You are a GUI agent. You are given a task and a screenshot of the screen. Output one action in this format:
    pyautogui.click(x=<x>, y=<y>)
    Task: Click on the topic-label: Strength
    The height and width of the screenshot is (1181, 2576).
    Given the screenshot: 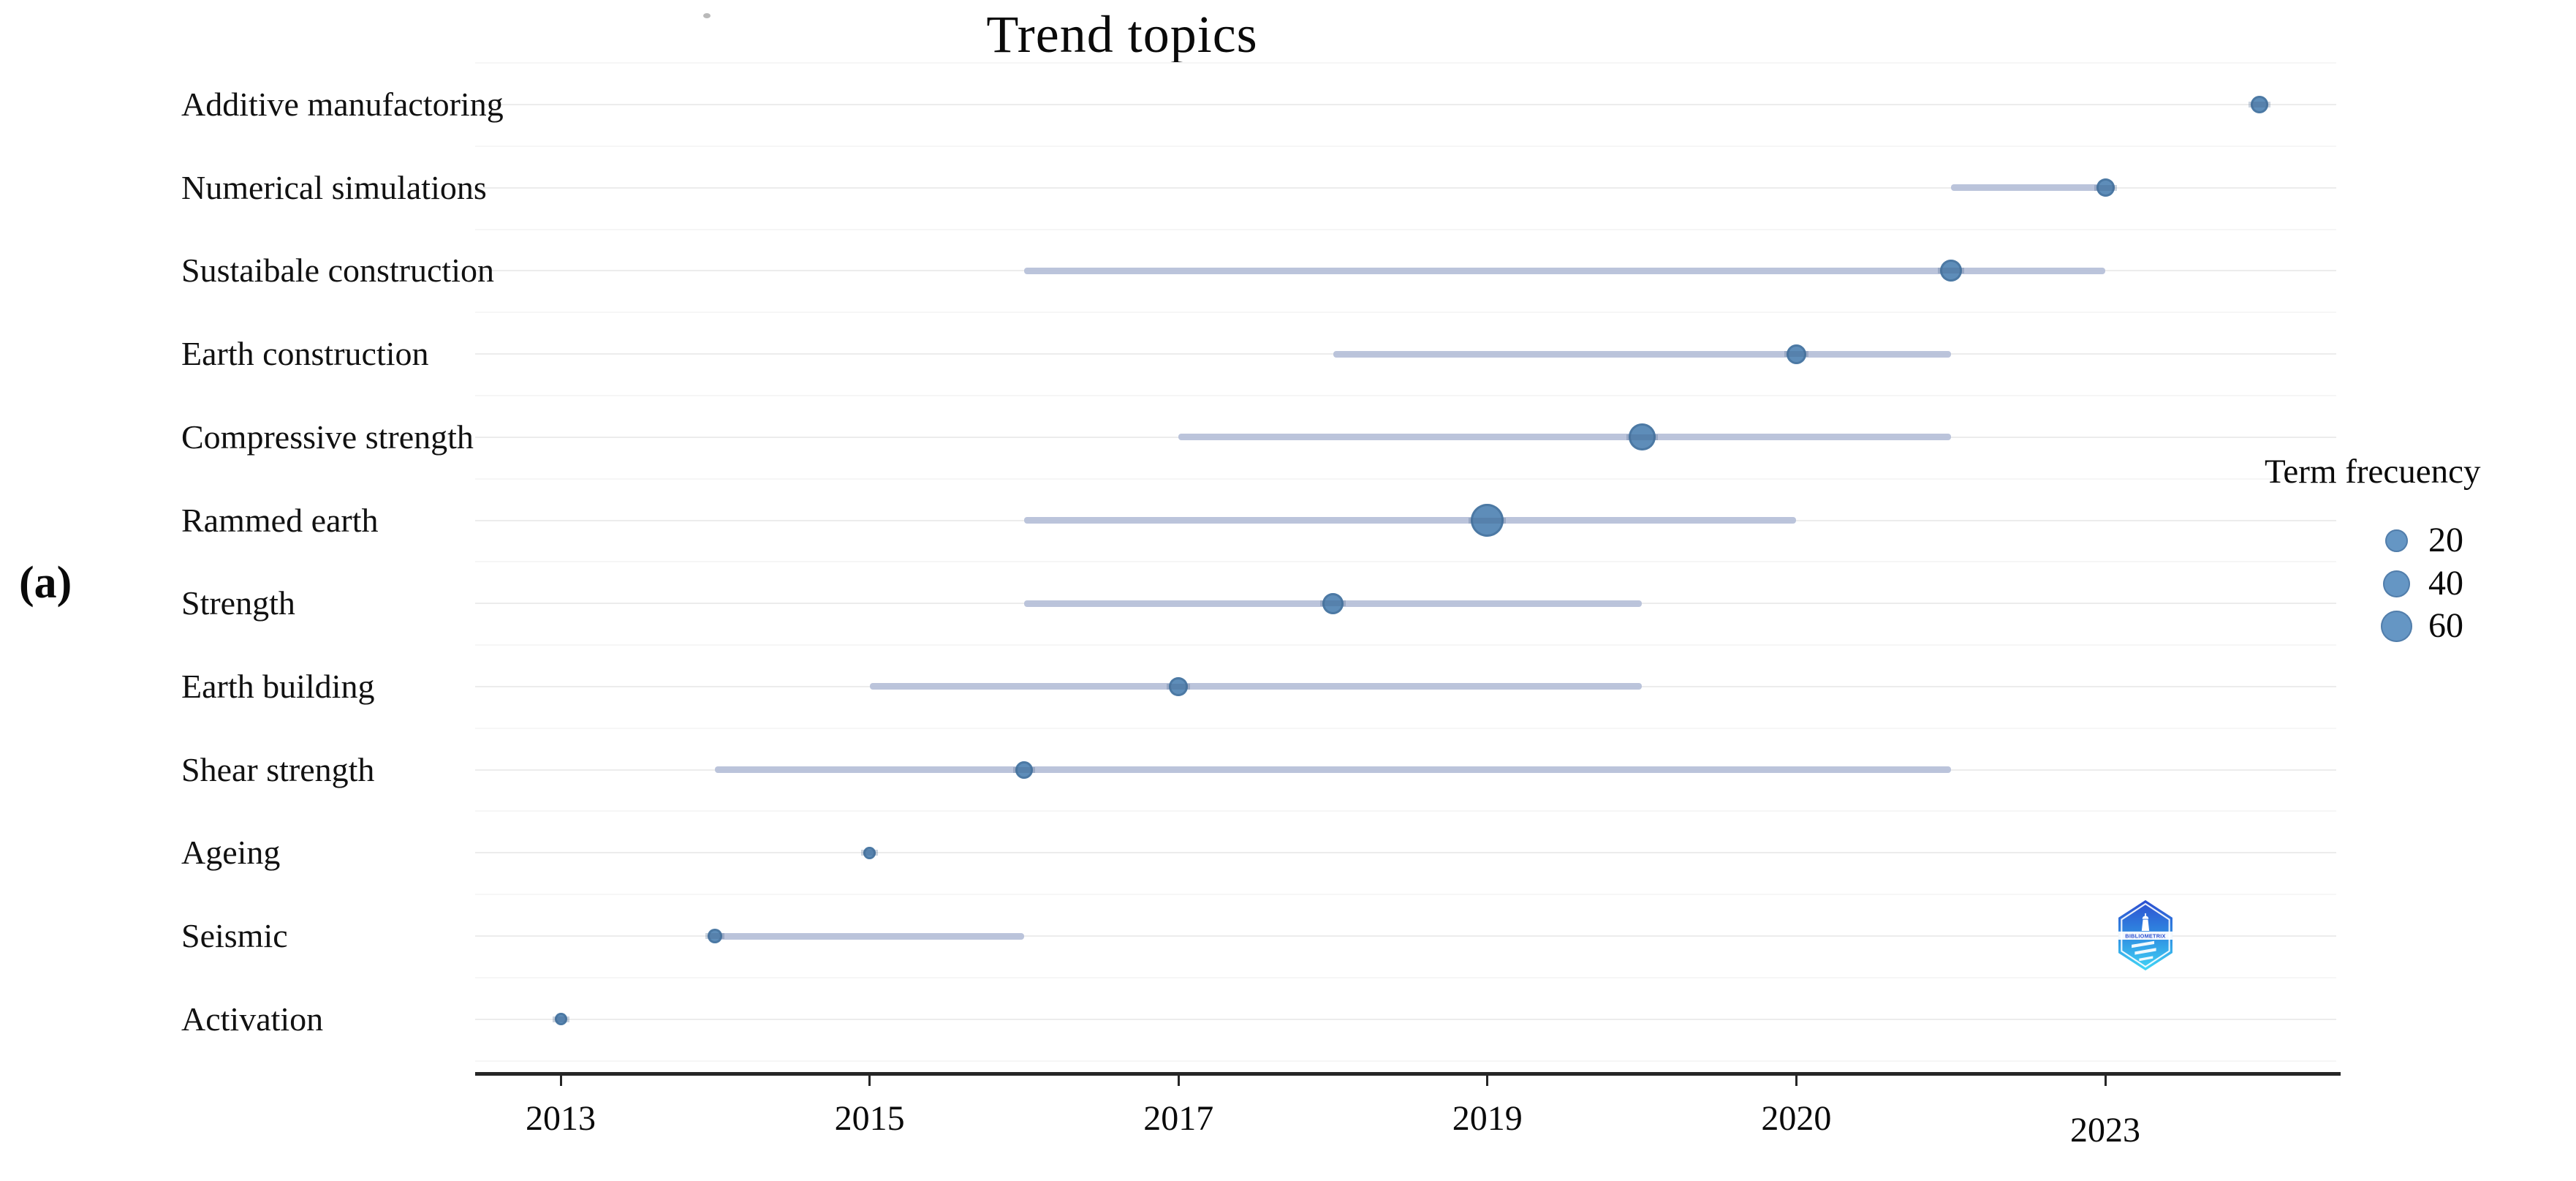 What is the action you would take?
    pyautogui.click(x=238, y=603)
    